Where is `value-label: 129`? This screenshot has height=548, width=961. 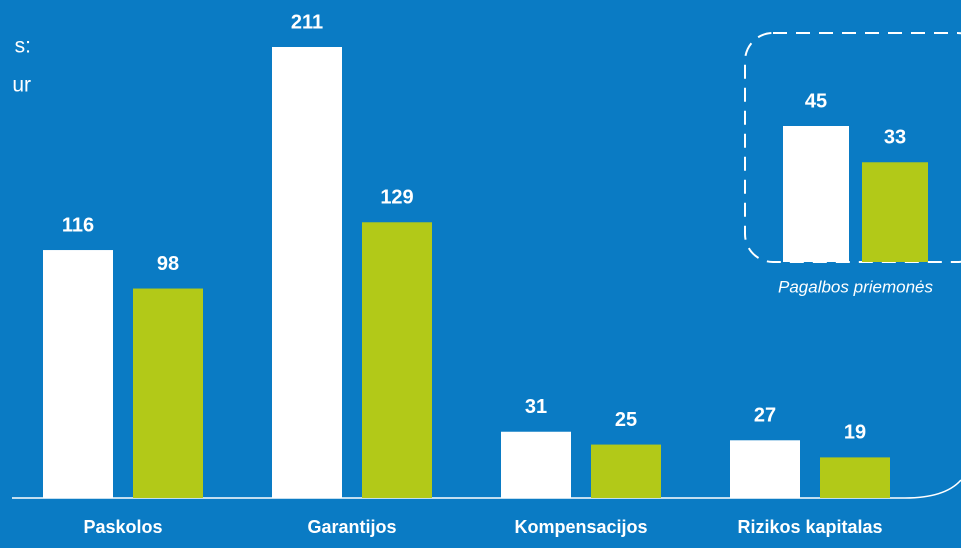 value-label: 129 is located at coordinates (396, 198).